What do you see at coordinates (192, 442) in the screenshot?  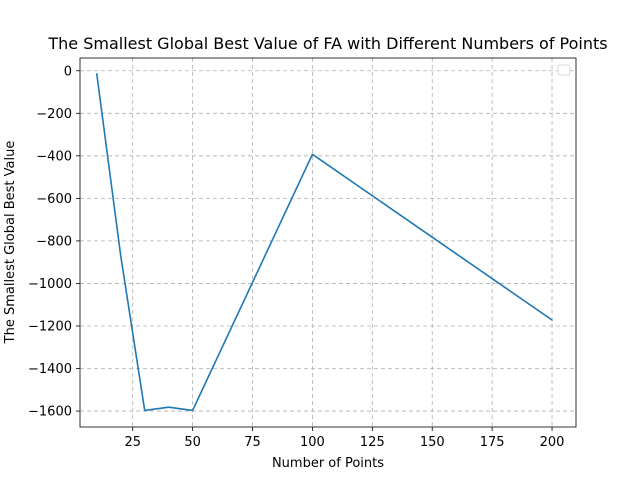 I see `x-tick-label: 50` at bounding box center [192, 442].